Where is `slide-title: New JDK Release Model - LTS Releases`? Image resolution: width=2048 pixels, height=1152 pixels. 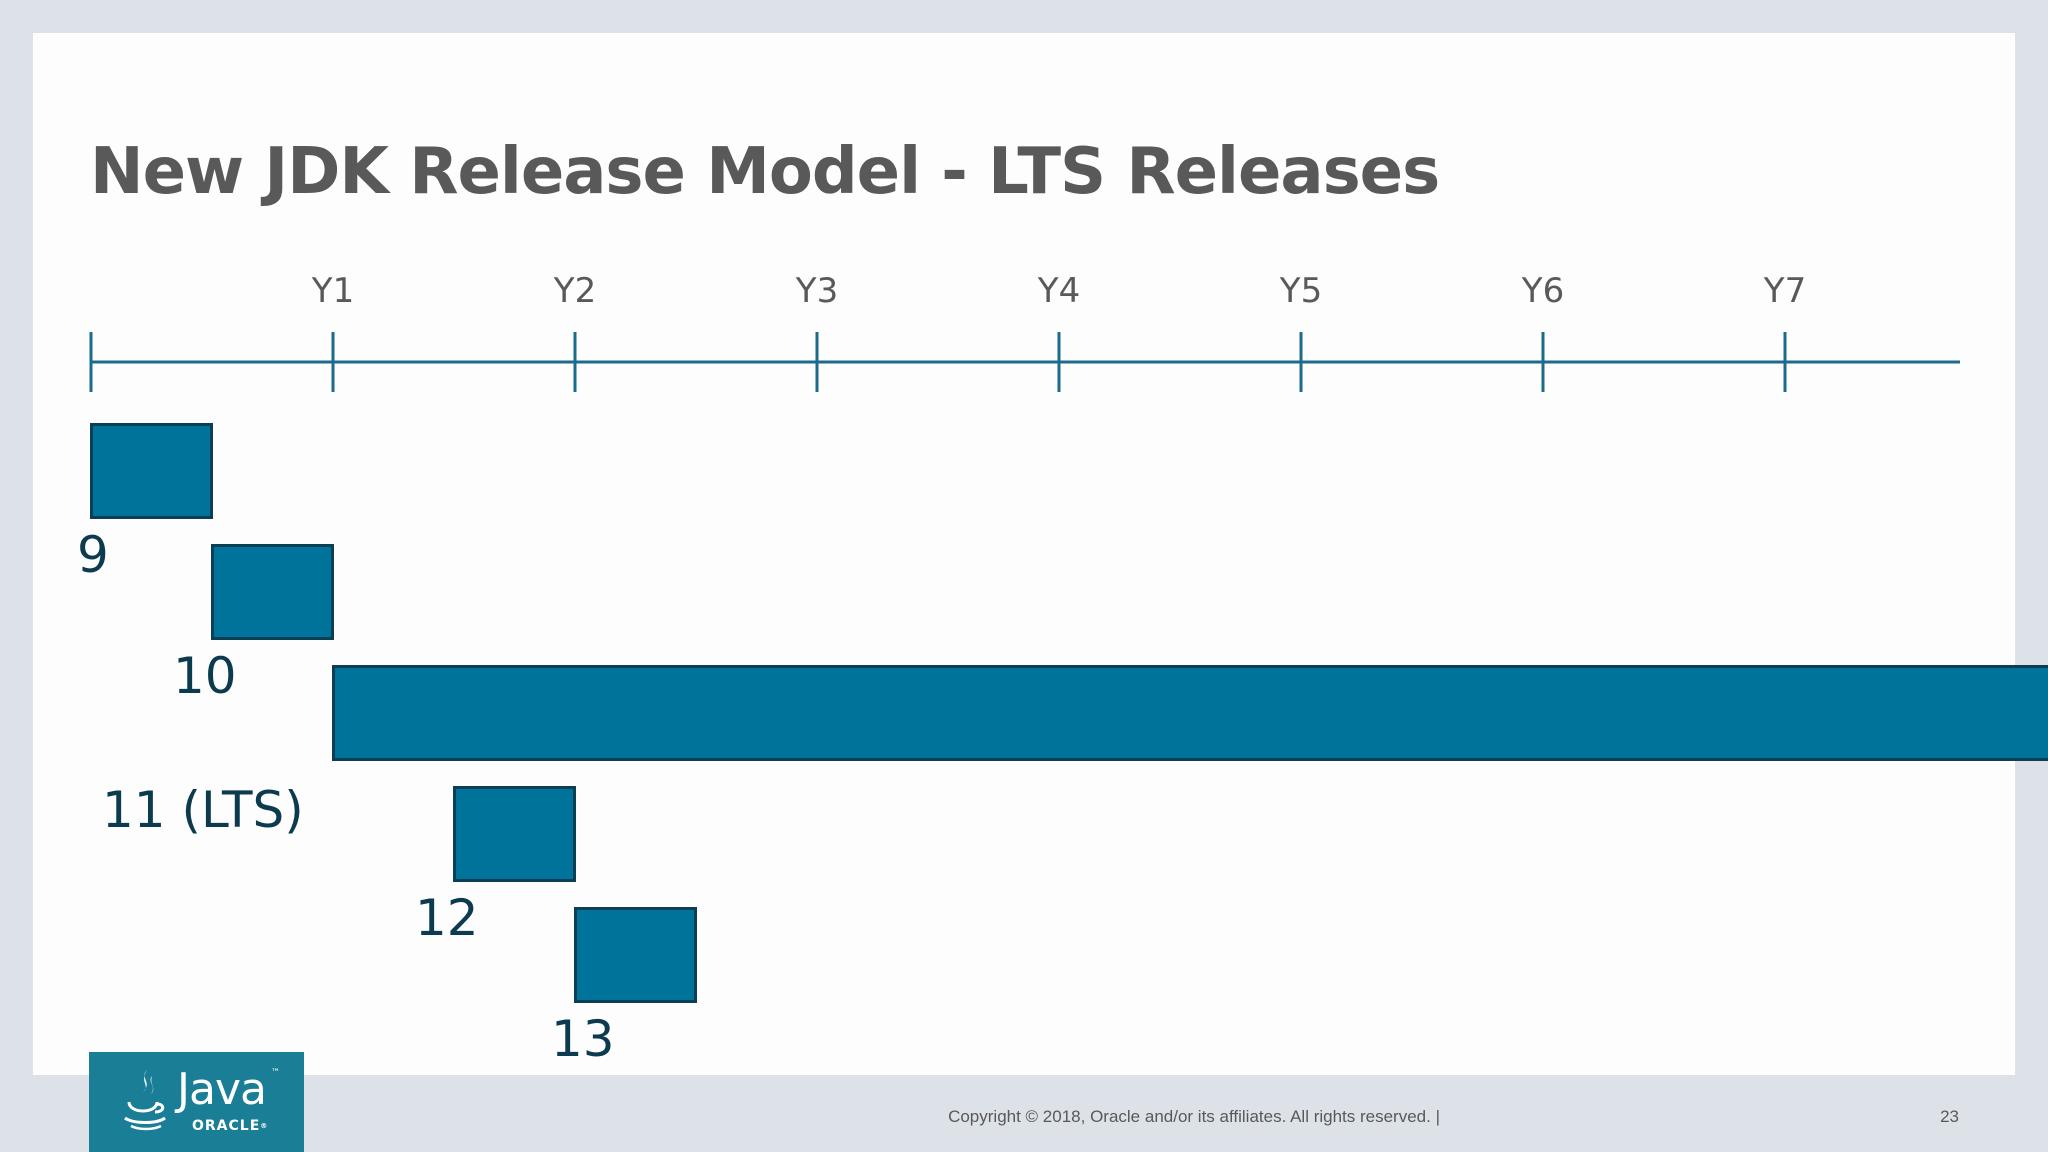 slide-title: New JDK Release Model - LTS Releases is located at coordinates (765, 172).